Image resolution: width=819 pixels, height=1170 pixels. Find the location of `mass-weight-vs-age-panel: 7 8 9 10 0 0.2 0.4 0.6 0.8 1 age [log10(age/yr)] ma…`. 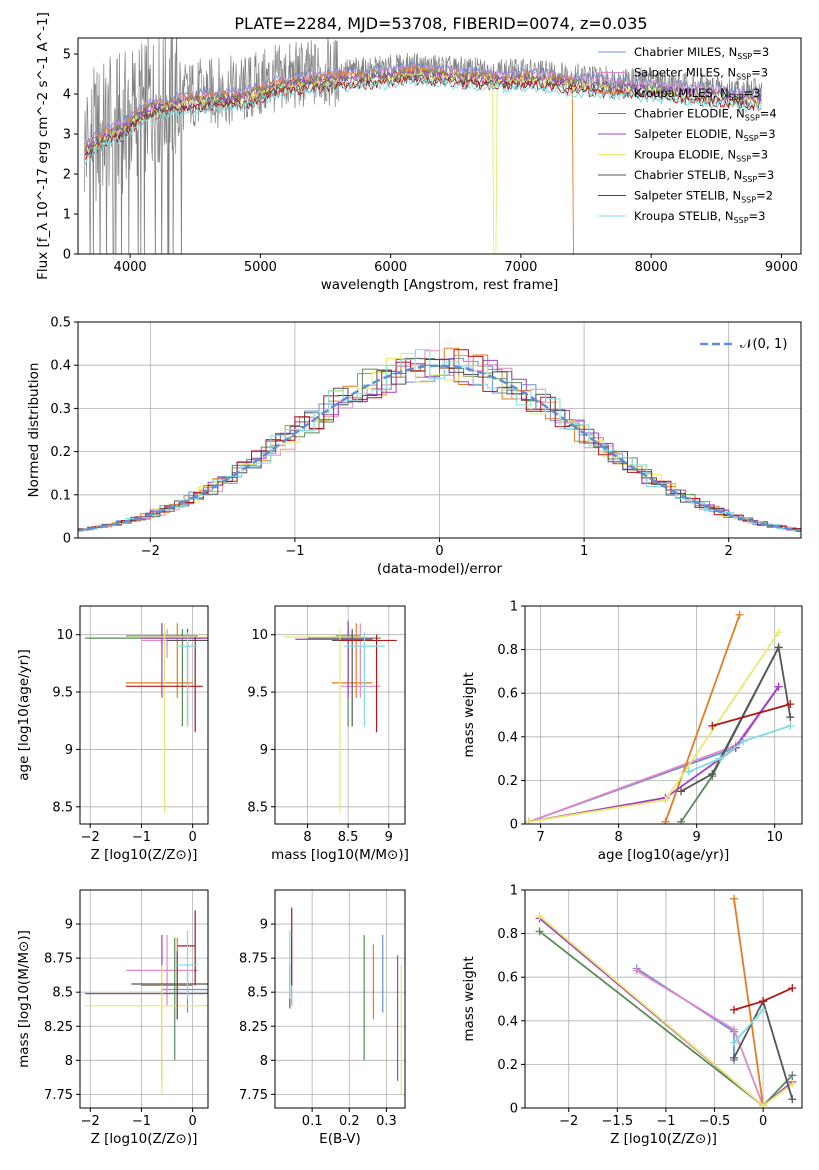

mass-weight-vs-age-panel: 7 8 9 10 0 0.2 0.4 0.6 0.8 1 age [log10(age/yr)] ma… is located at coordinates (632, 731).